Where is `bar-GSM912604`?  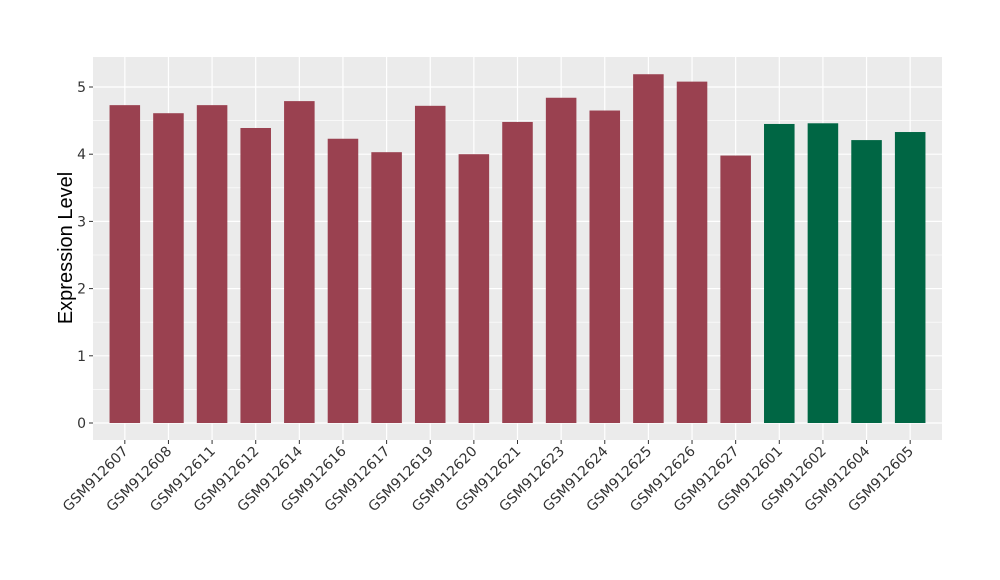
bar-GSM912604 is located at coordinates (866, 281).